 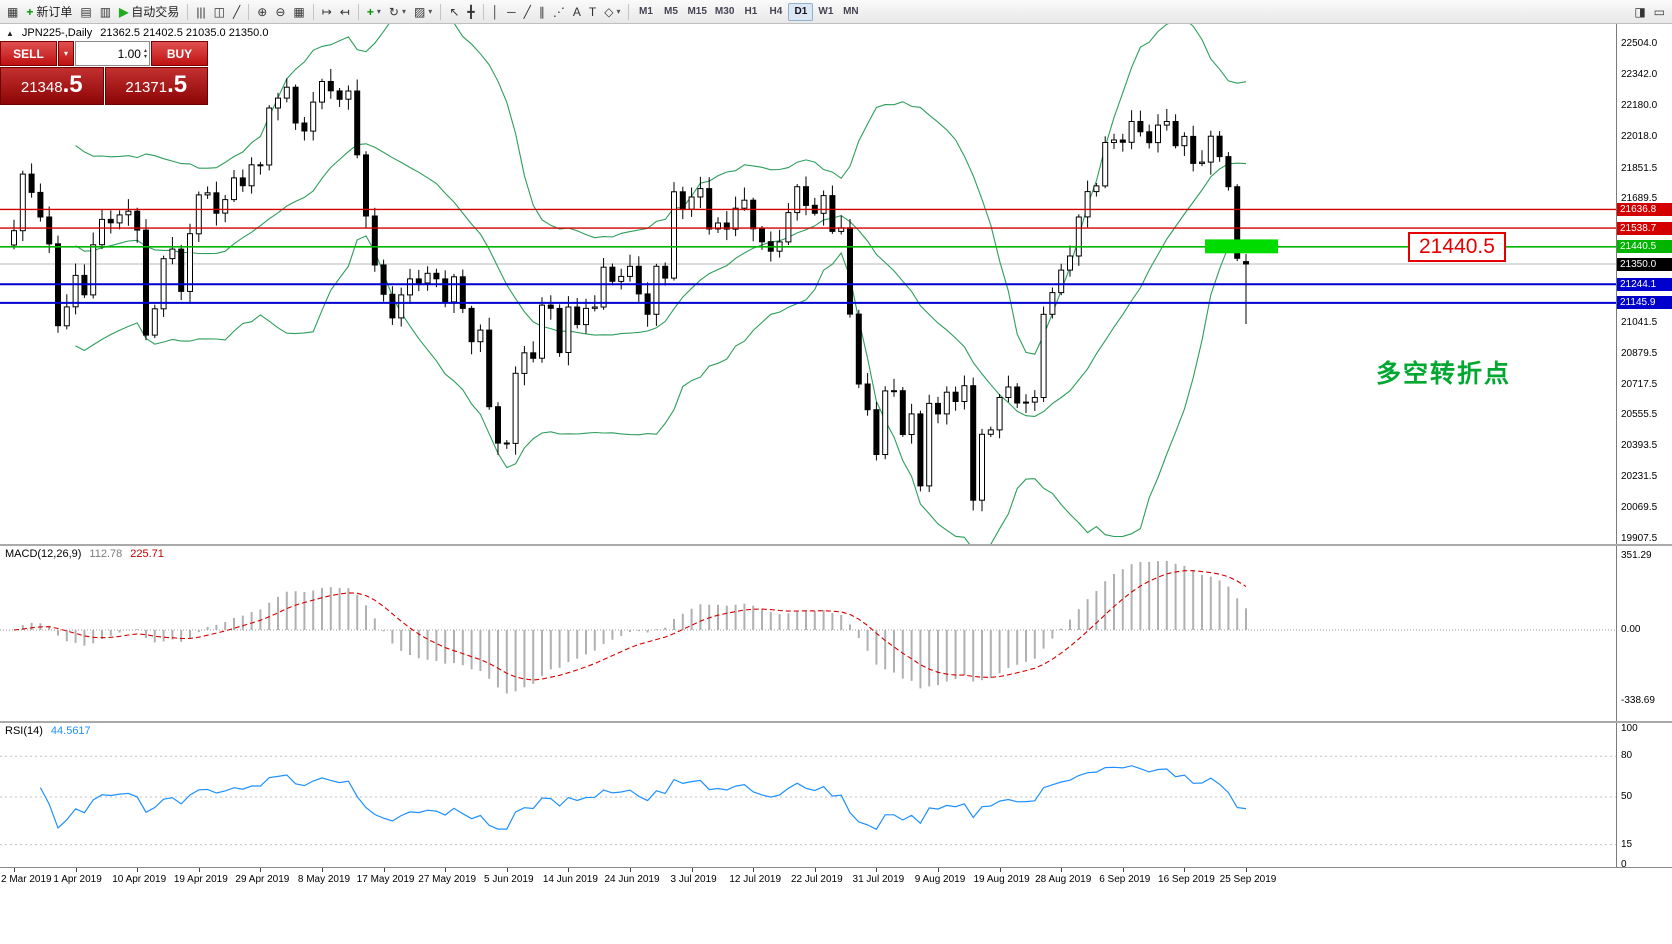 I want to click on trendline-icon: ╱, so click(x=527, y=12).